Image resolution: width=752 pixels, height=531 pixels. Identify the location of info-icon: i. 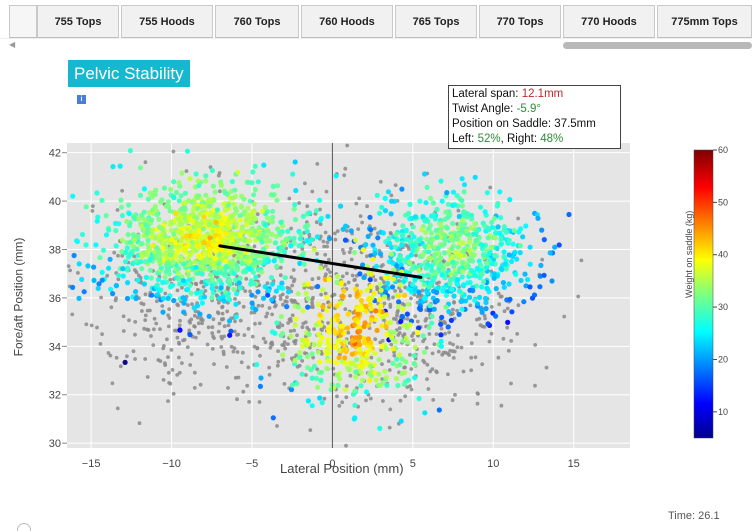
(81, 99).